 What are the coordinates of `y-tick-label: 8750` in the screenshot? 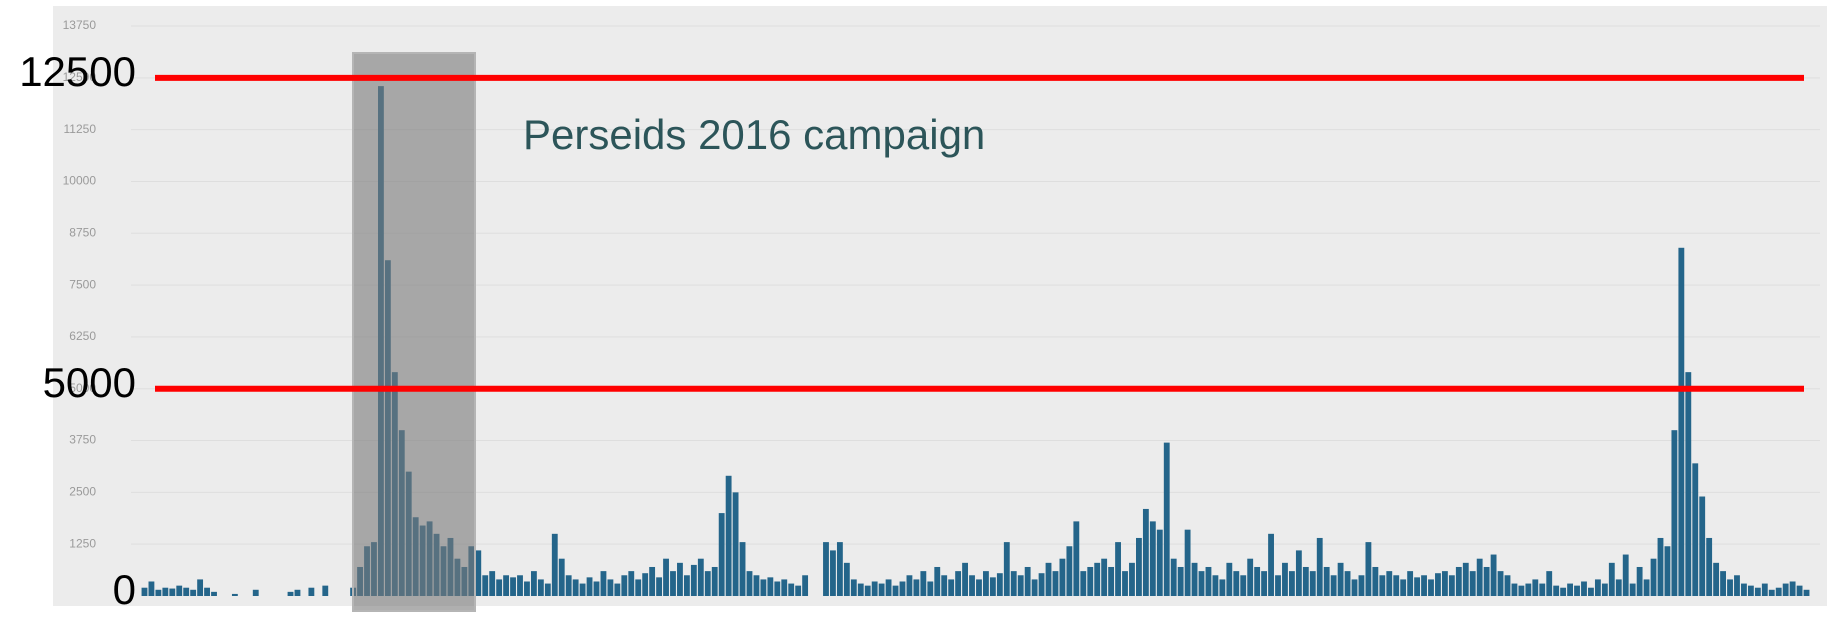 It's located at (82, 232).